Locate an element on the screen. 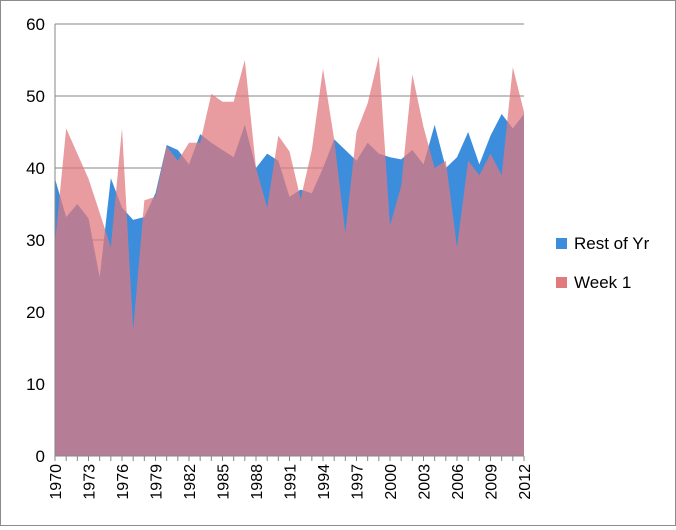 Image resolution: width=676 pixels, height=530 pixels. legend: Rest of Yr Week 1 is located at coordinates (603, 263).